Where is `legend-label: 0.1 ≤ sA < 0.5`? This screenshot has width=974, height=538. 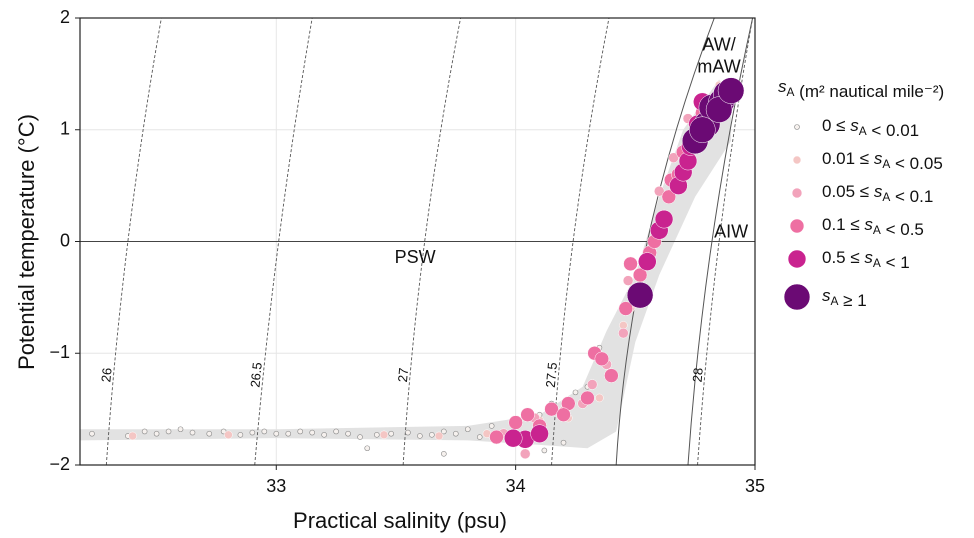
legend-label: 0.1 ≤ sA < 0.5 is located at coordinates (873, 227).